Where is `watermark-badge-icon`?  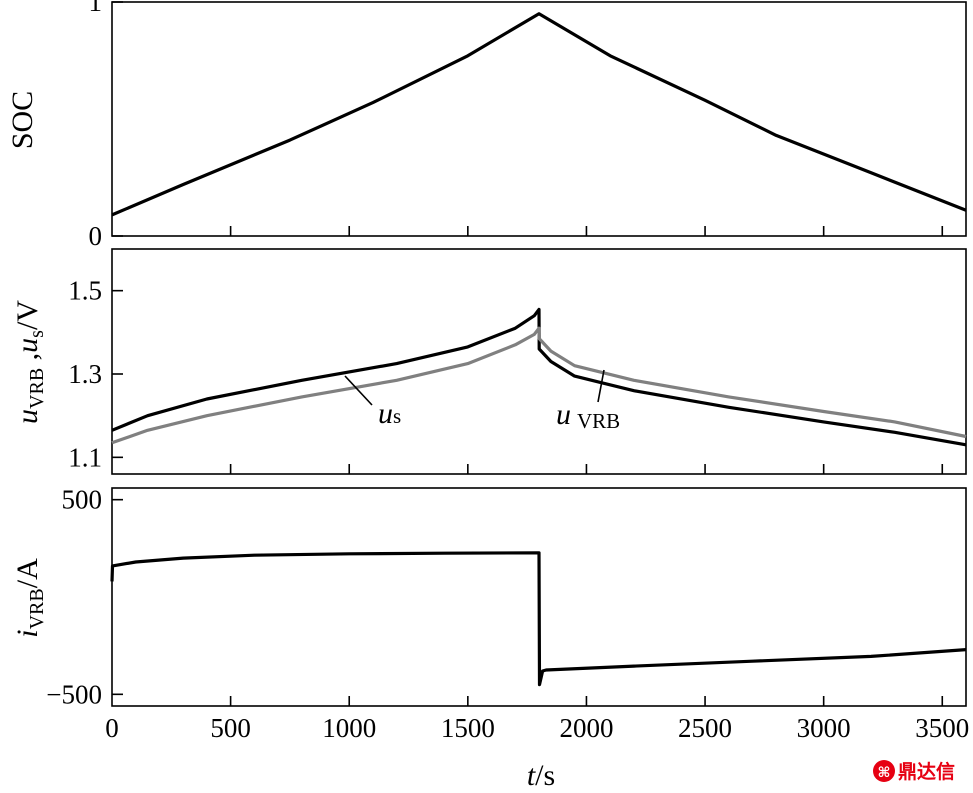
watermark-badge-icon is located at coordinates (884, 771).